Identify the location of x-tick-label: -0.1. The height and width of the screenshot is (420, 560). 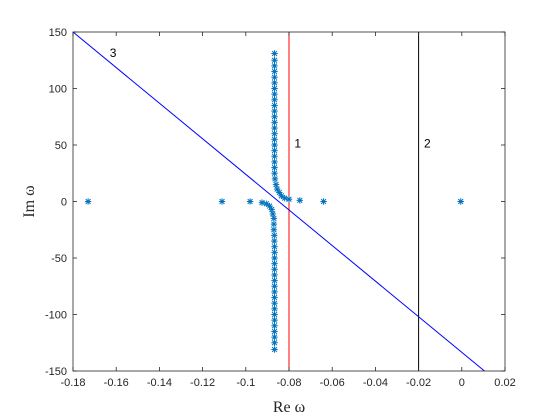
(245, 383).